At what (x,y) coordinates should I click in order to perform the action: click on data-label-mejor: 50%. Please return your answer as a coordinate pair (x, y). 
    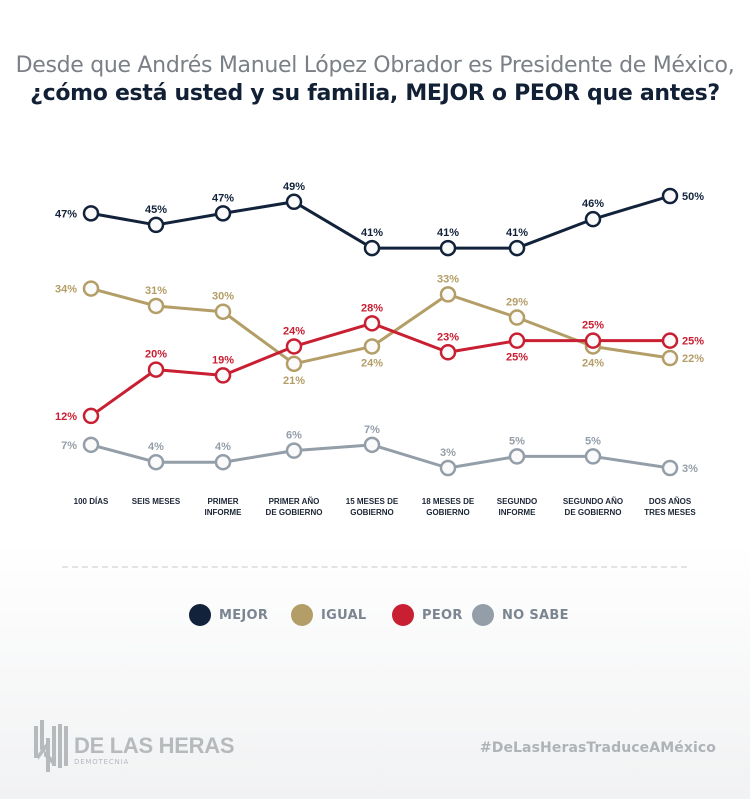
    Looking at the image, I should click on (693, 197).